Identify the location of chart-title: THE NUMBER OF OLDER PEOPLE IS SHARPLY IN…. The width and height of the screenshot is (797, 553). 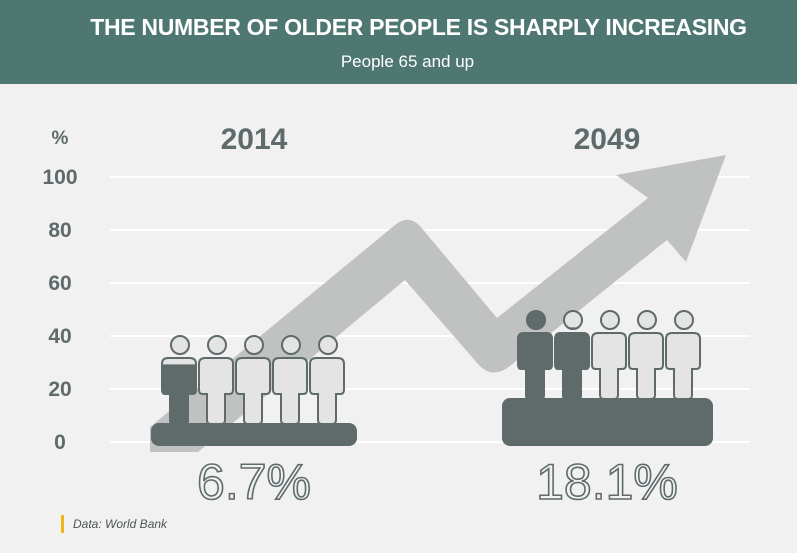
(418, 27).